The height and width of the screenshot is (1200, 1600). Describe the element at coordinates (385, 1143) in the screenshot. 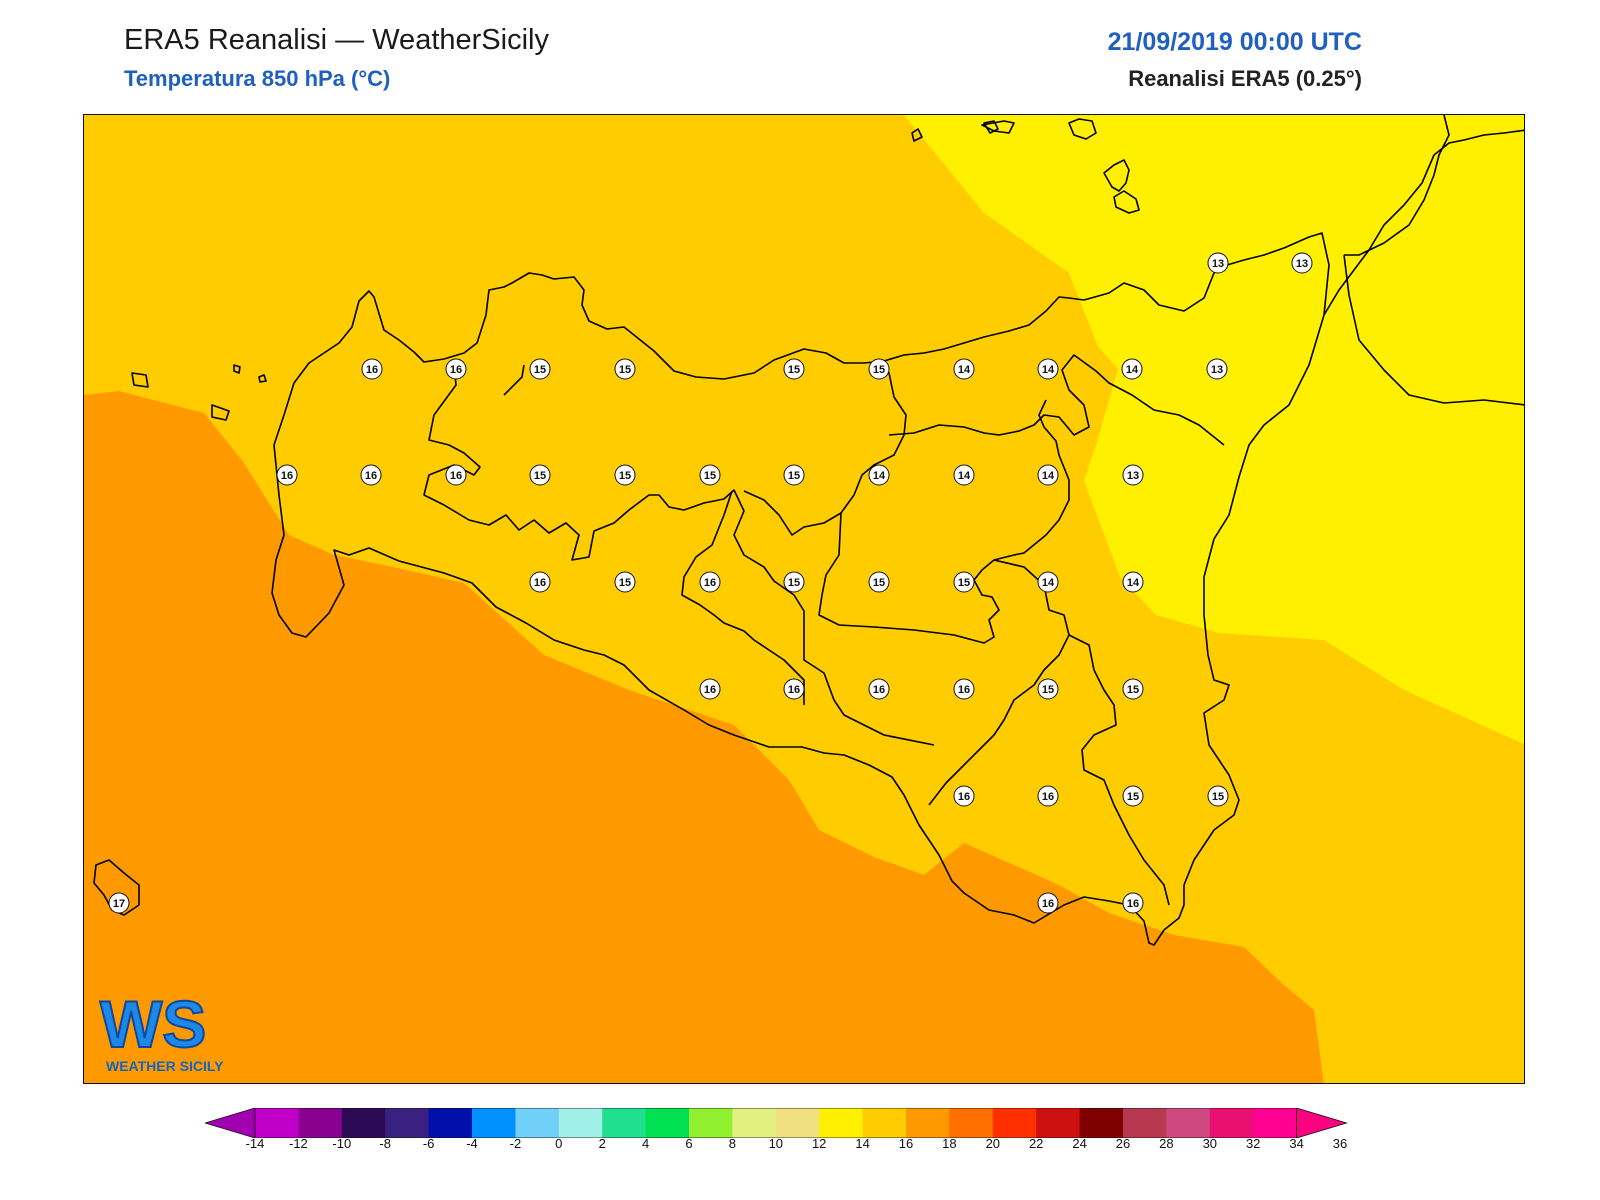

I see `colorbar-tick-label: -8` at that location.